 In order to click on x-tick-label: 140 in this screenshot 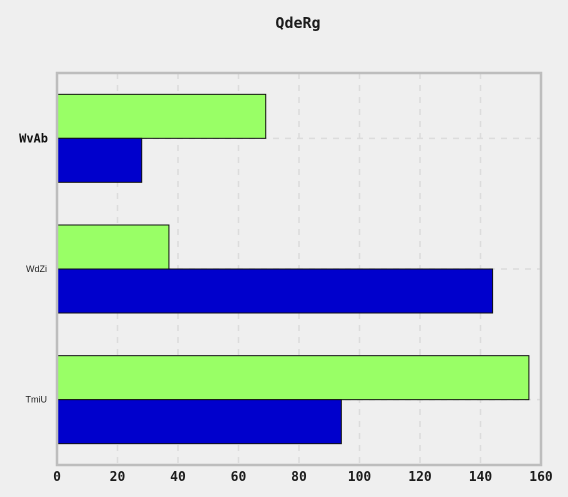, I will do `click(481, 477)`.